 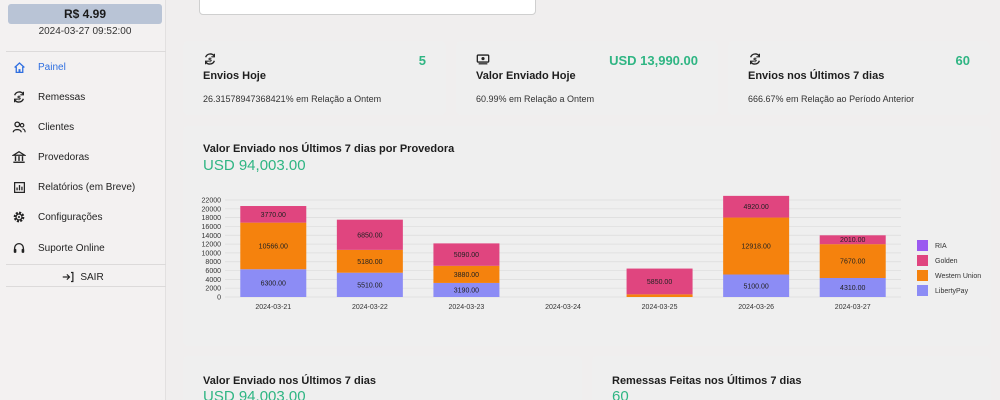 I want to click on bottom-card-value: 60, so click(x=620, y=394).